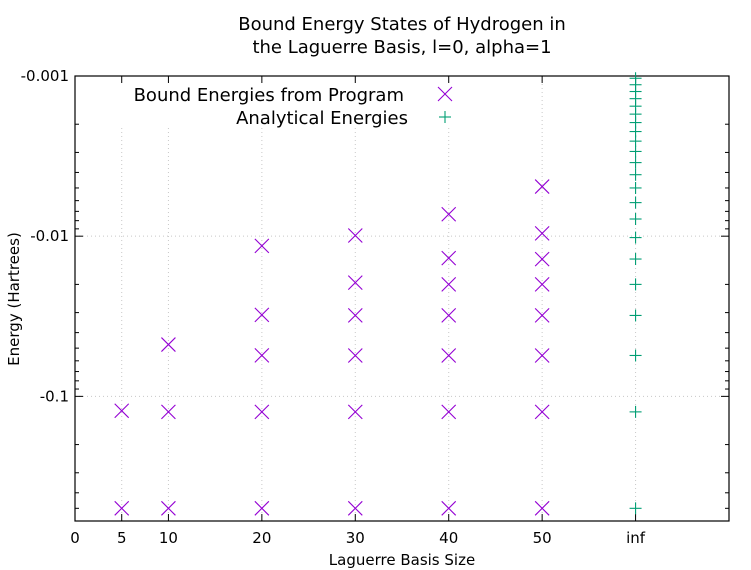 The width and height of the screenshot is (751, 570). I want to click on chart-title-line-2: the Laguerre Basis, l=0, alpha=1, so click(401, 47).